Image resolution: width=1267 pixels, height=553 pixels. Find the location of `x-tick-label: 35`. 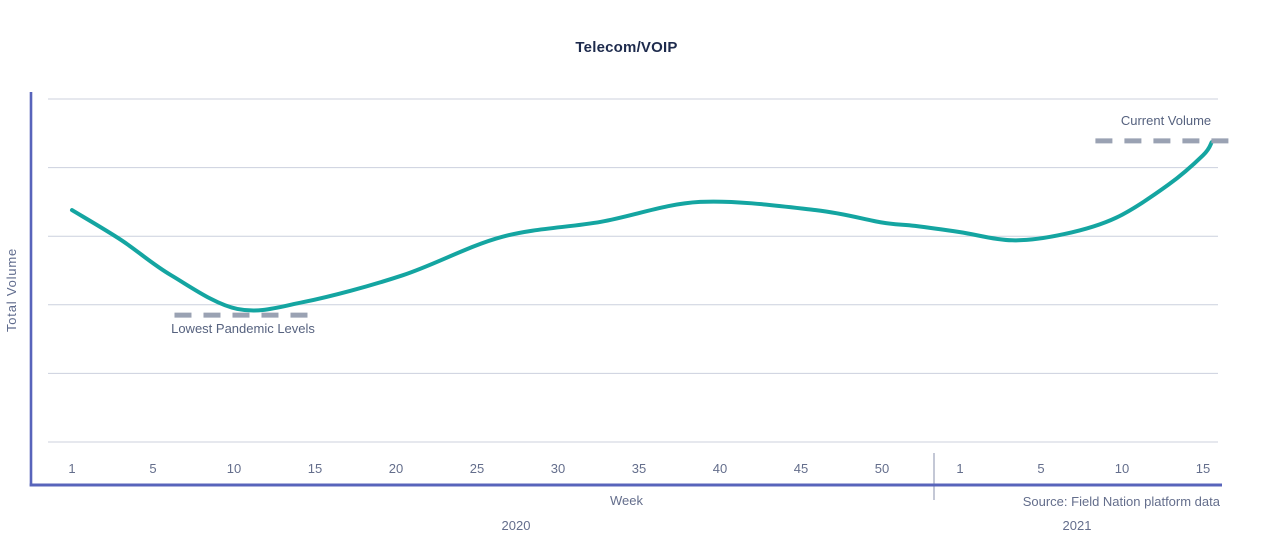

x-tick-label: 35 is located at coordinates (639, 468).